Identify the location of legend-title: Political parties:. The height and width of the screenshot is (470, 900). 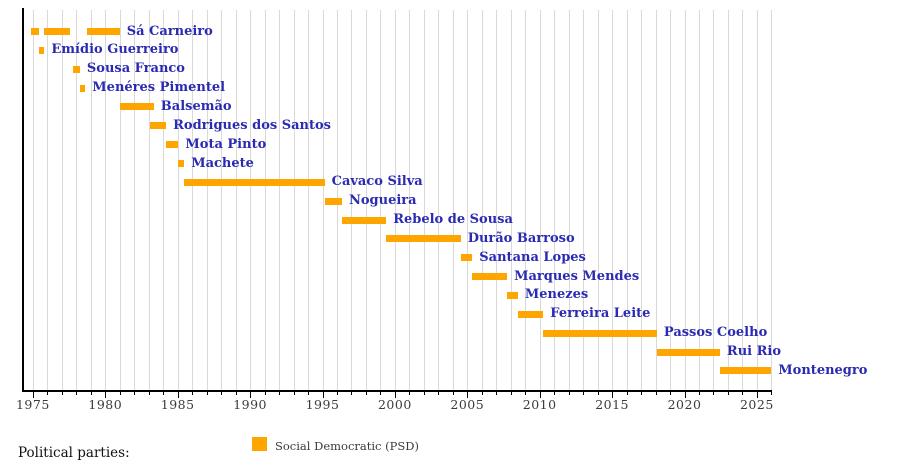
(74, 453).